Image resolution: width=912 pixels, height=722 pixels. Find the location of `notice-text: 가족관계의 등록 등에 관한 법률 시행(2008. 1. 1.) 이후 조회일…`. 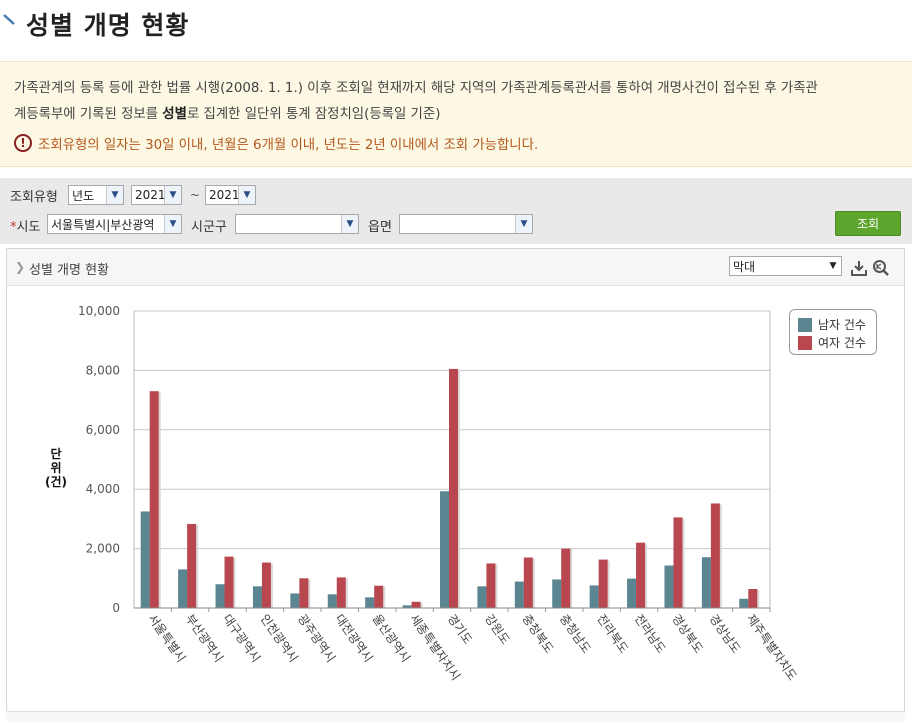

notice-text: 가족관계의 등록 등에 관한 법률 시행(2008. 1. 1.) 이후 조회일… is located at coordinates (456, 102).